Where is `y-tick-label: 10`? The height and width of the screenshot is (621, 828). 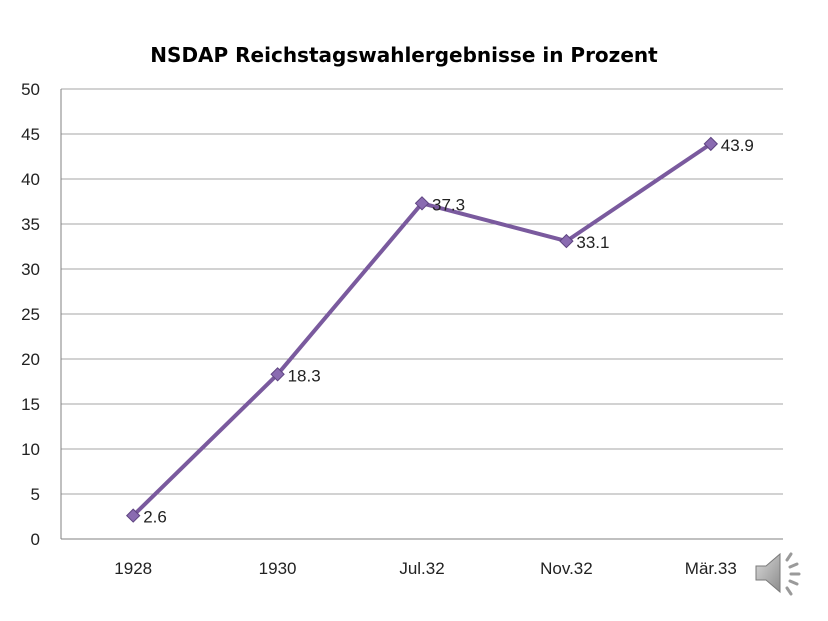
y-tick-label: 10 is located at coordinates (30, 449).